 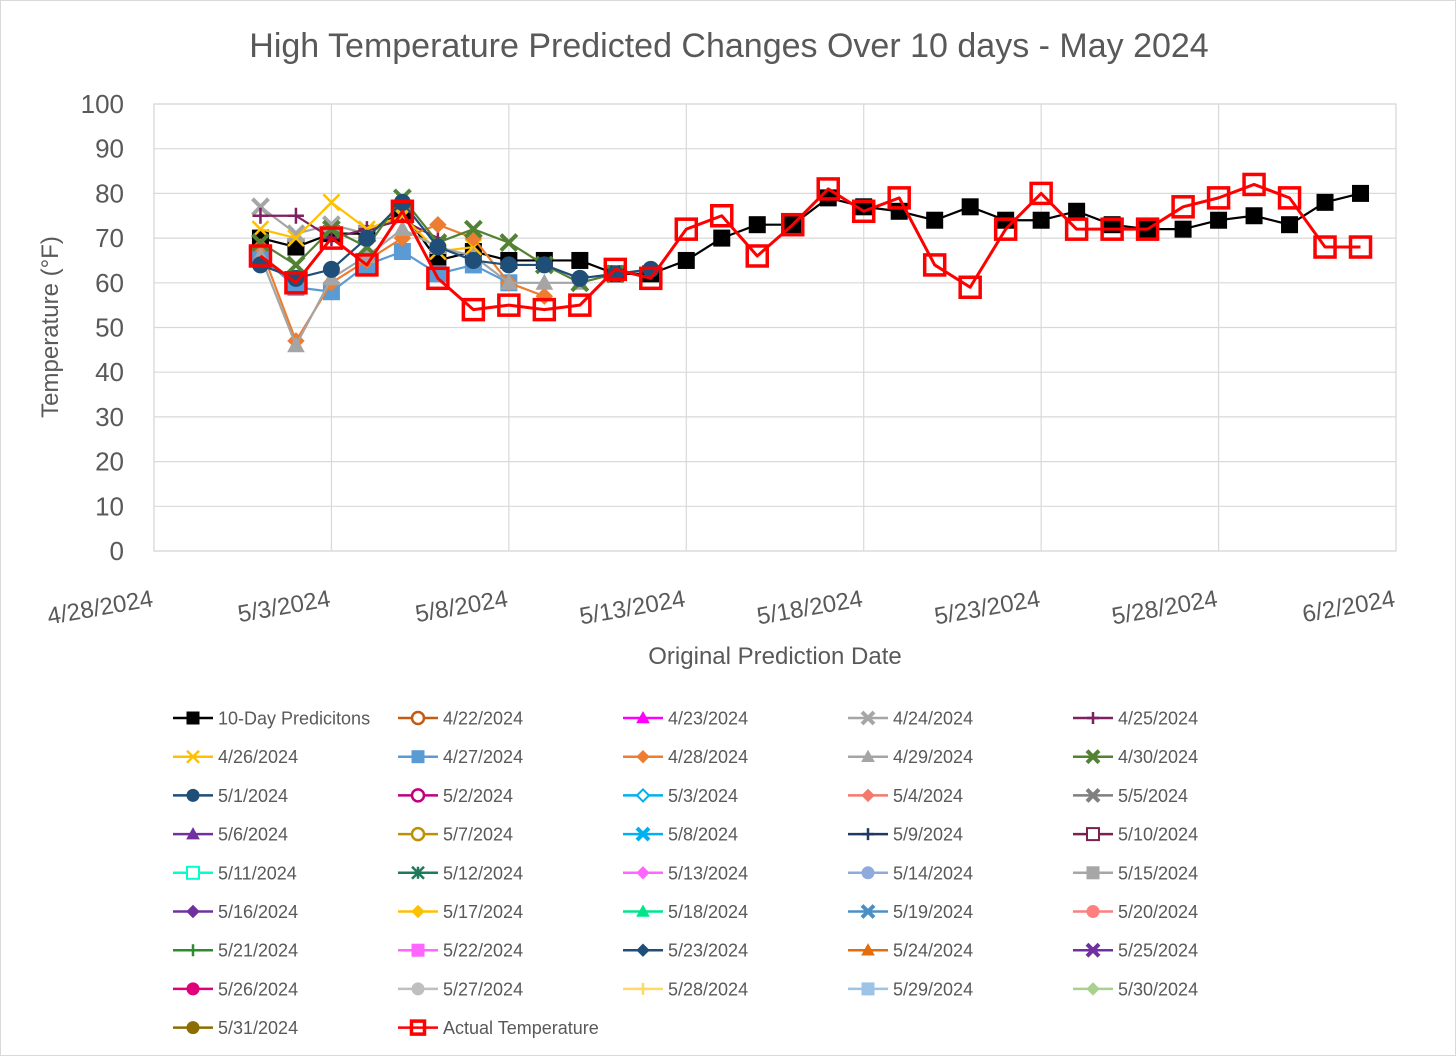 What do you see at coordinates (928, 796) in the screenshot?
I see `legend-label: 5/4/2024` at bounding box center [928, 796].